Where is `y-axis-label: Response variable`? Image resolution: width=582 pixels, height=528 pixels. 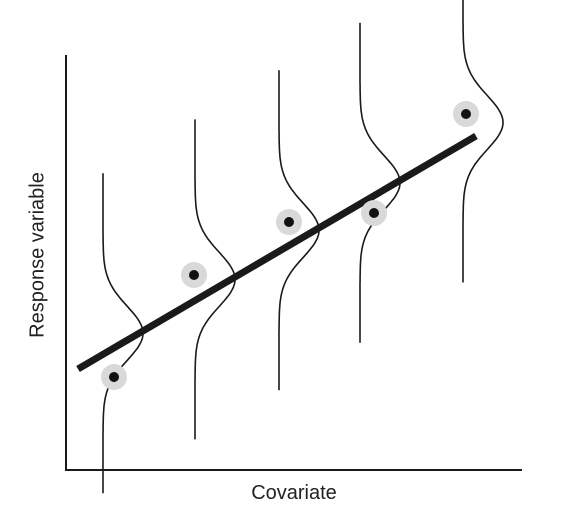
y-axis-label: Response variable is located at coordinates (37, 255).